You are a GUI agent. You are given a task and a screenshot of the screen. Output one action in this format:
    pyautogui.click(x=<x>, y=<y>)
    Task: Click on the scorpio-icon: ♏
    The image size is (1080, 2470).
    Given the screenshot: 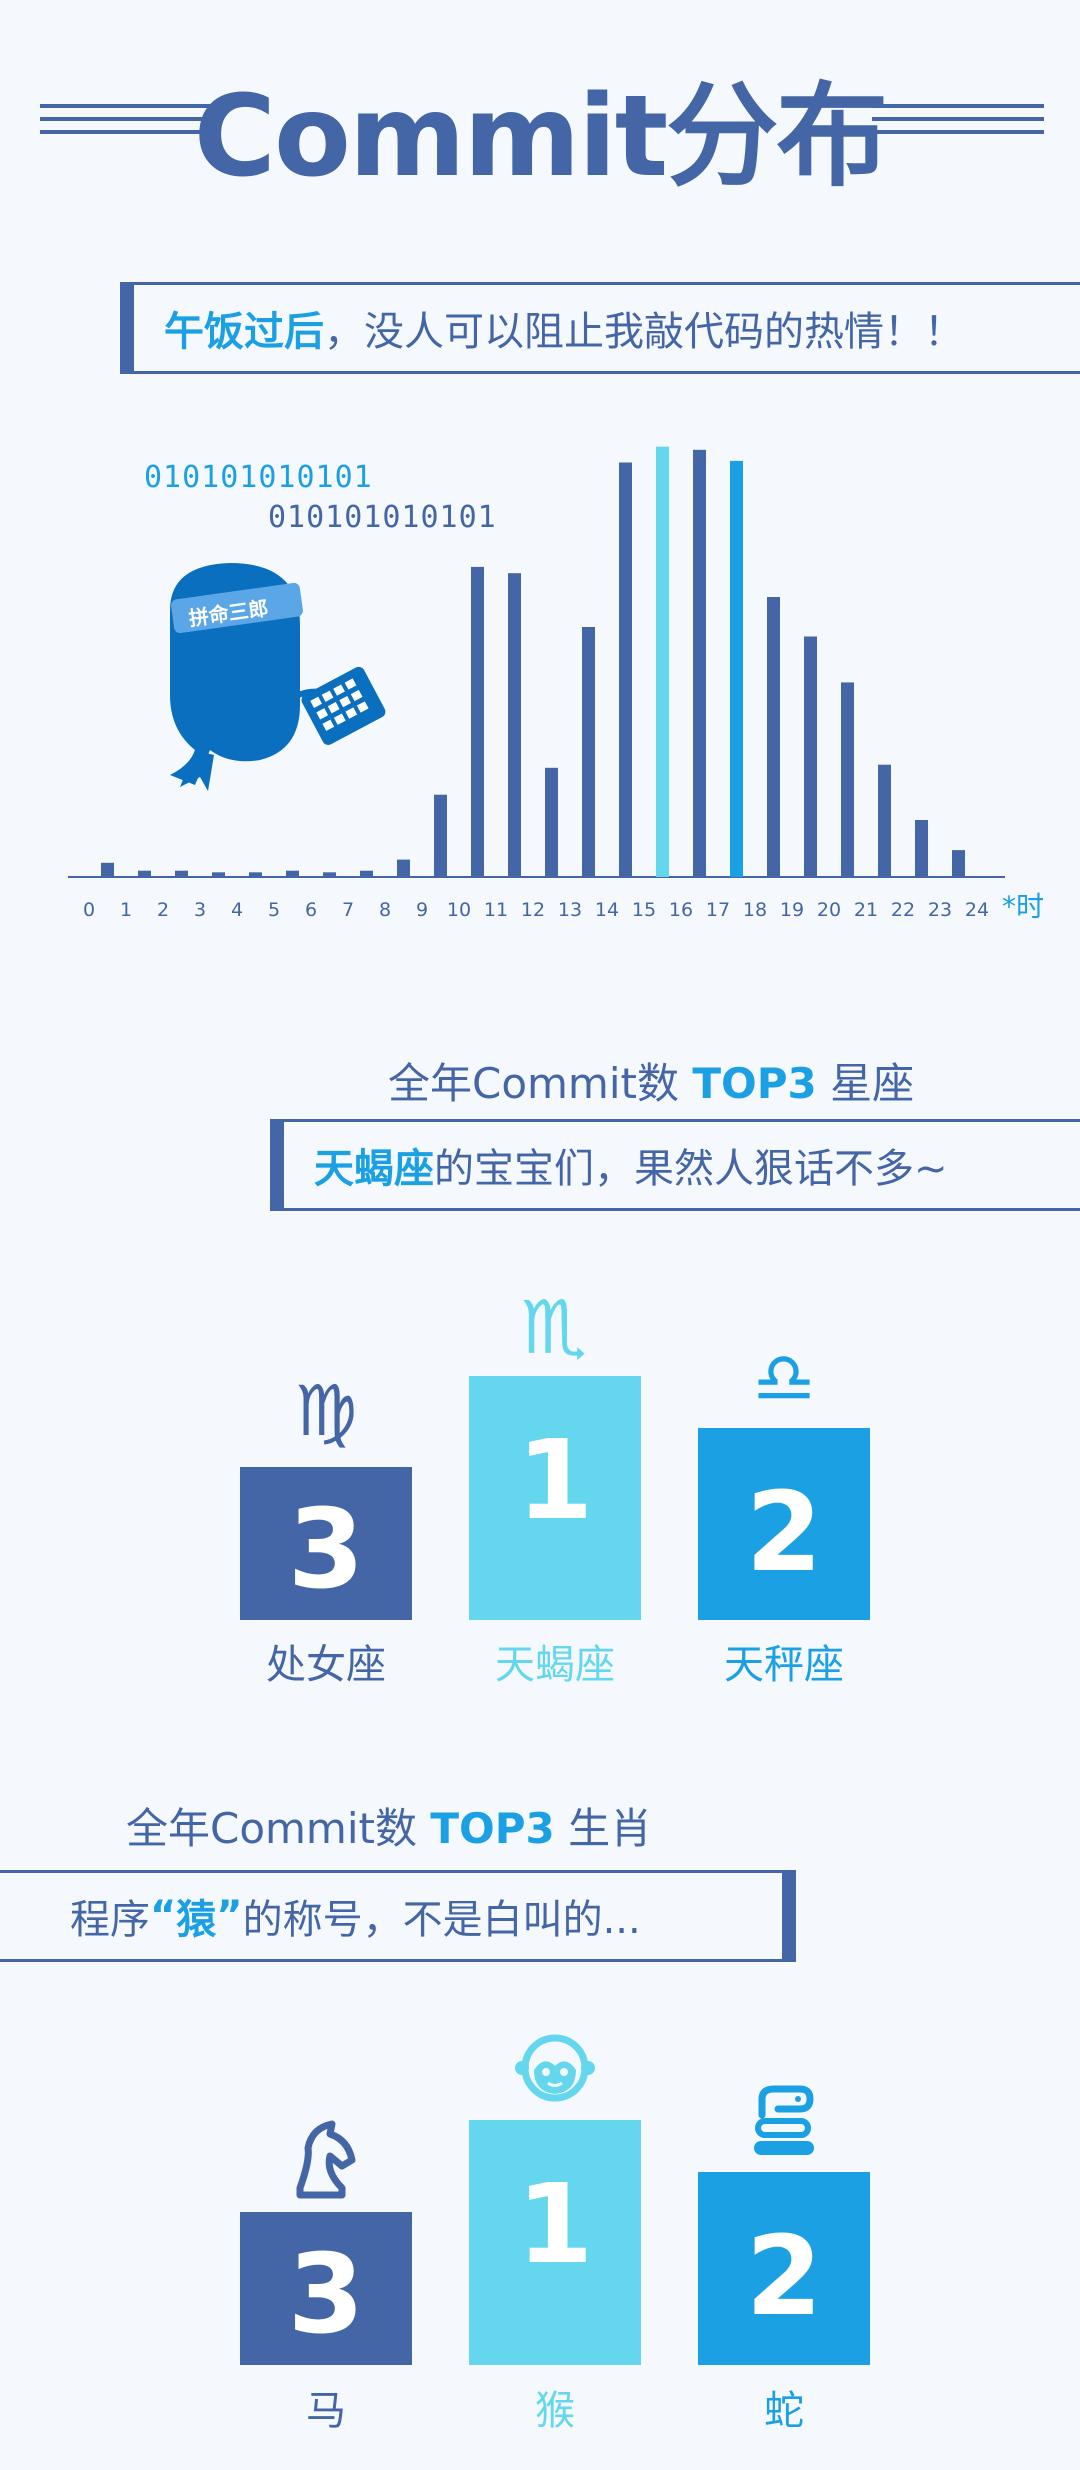 What is the action you would take?
    pyautogui.click(x=554, y=1328)
    